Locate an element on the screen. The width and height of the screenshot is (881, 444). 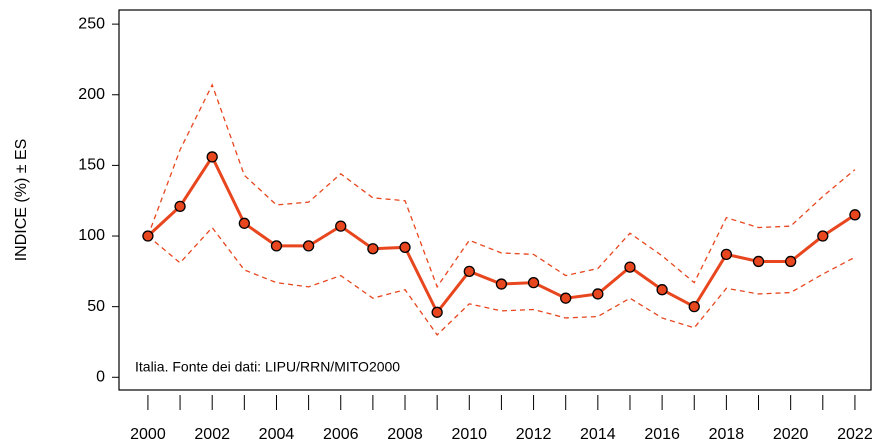
y-tick-label: 200 is located at coordinates (91, 94).